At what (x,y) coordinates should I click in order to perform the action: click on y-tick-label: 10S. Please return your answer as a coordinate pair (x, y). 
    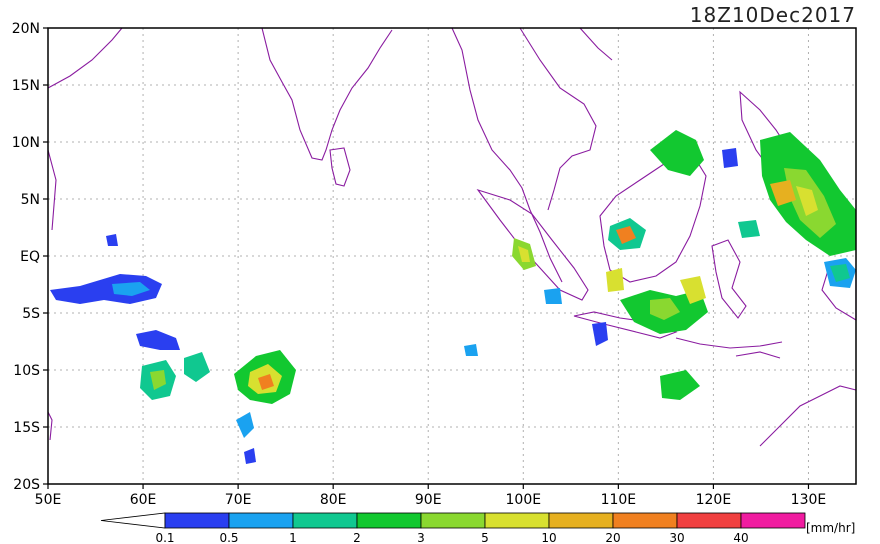
    Looking at the image, I should click on (26, 371).